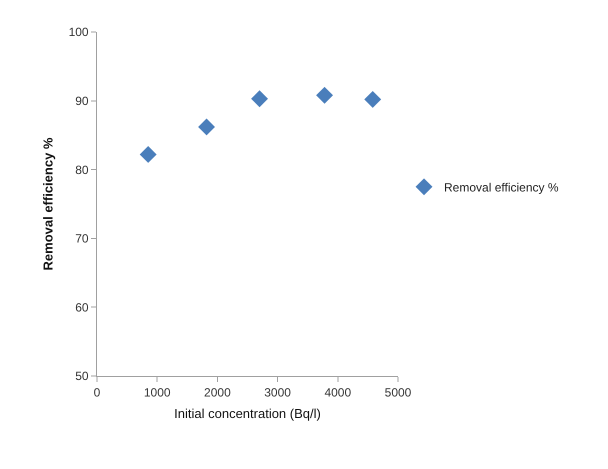 The width and height of the screenshot is (608, 469). What do you see at coordinates (278, 392) in the screenshot?
I see `x-tick-label: 3000` at bounding box center [278, 392].